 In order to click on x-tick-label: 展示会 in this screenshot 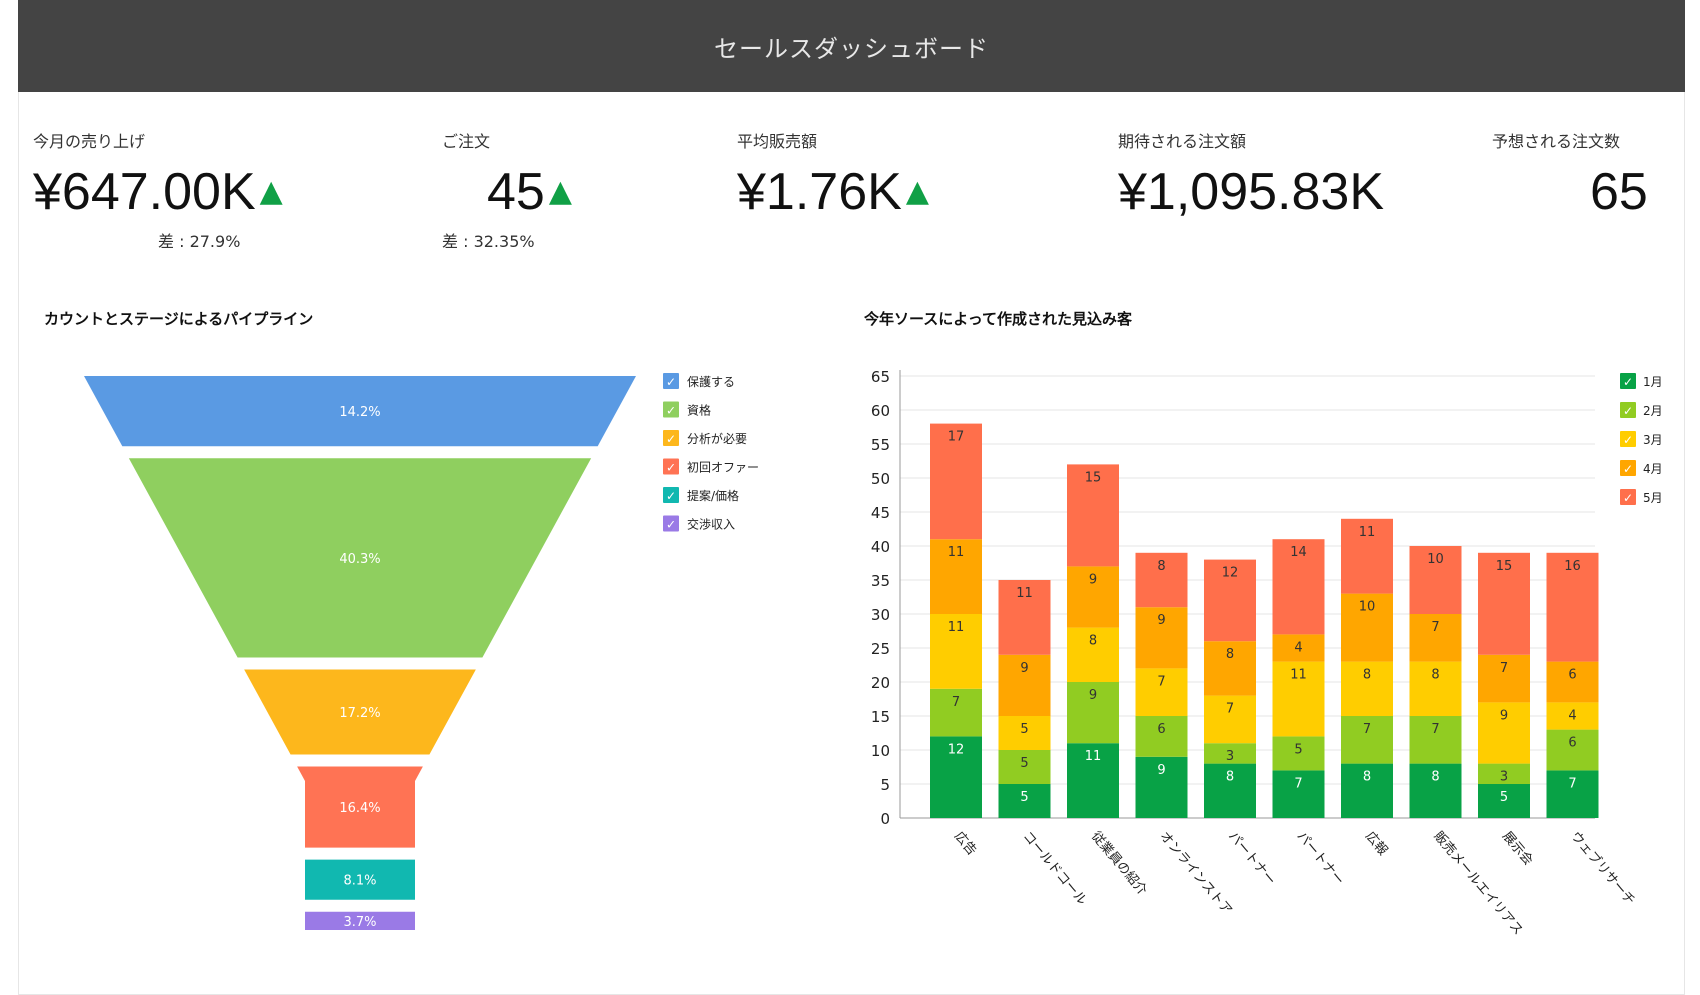, I will do `click(1517, 849)`.